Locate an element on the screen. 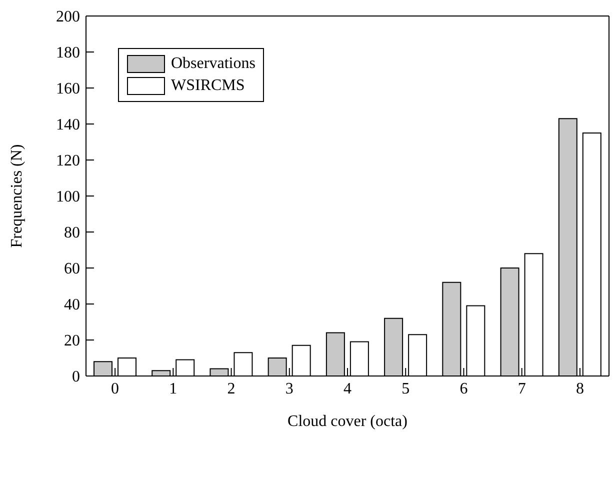 This screenshot has width=613, height=480. x-tick-label: 7 is located at coordinates (522, 389).